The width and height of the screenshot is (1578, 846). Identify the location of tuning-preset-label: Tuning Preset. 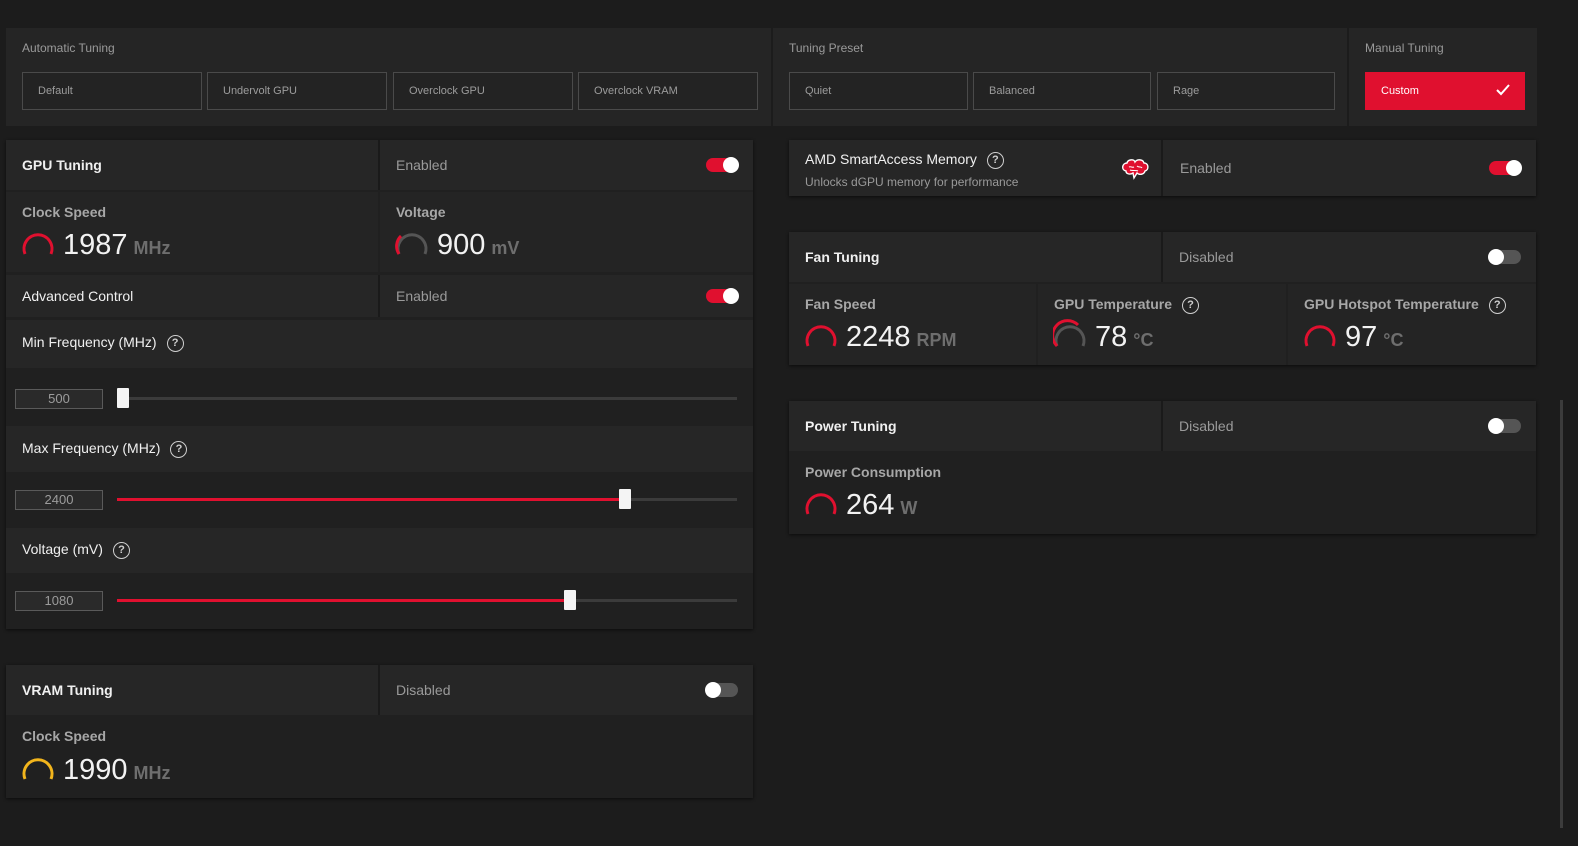
(826, 48).